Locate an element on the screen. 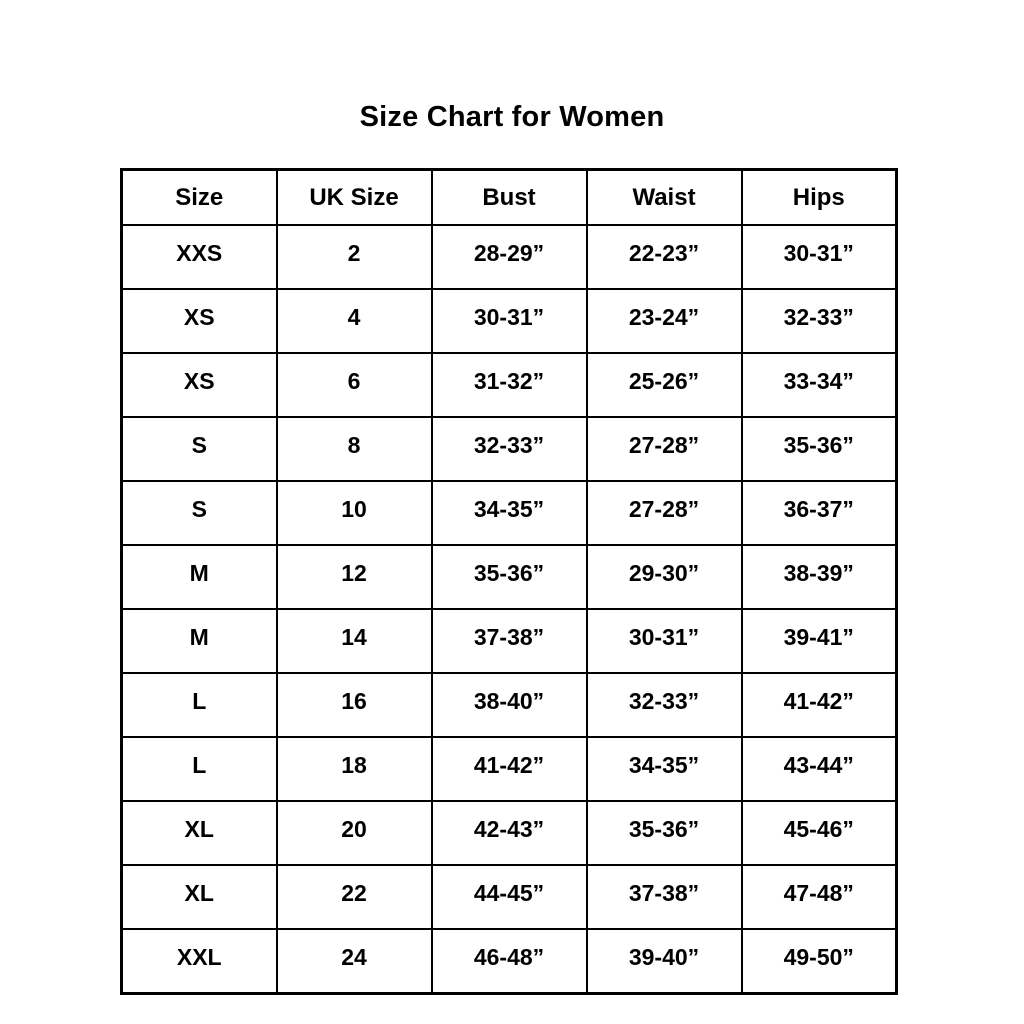  column-header: Bust is located at coordinates (509, 197).